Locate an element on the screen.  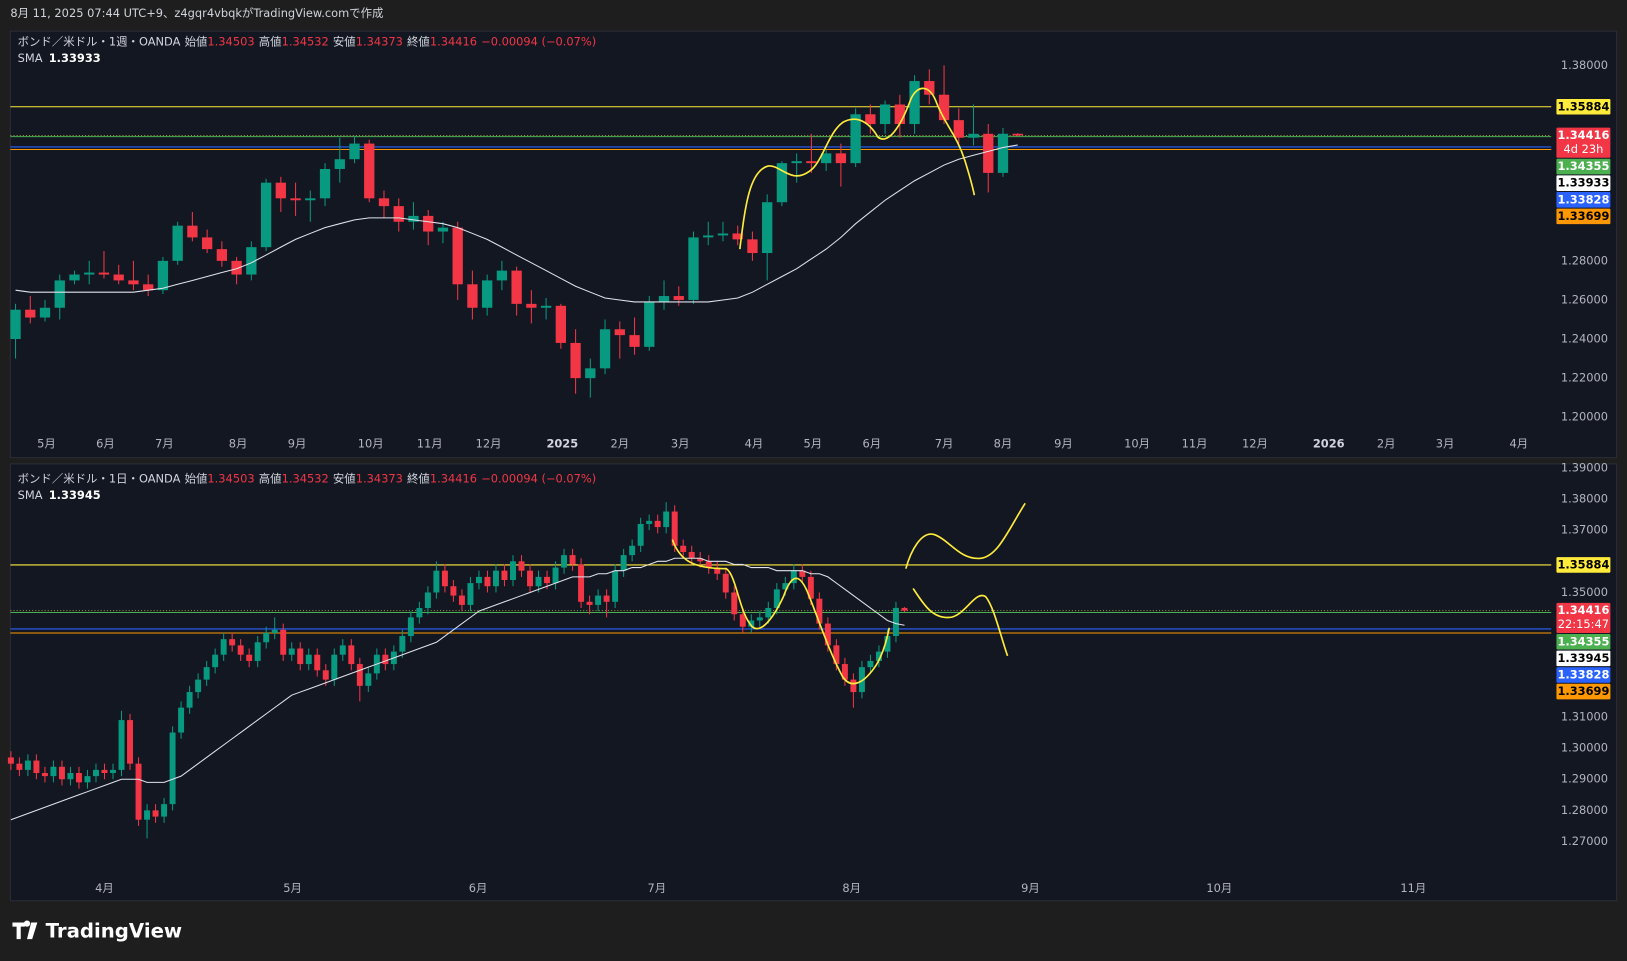
x-tick-label: 3月 is located at coordinates (680, 444).